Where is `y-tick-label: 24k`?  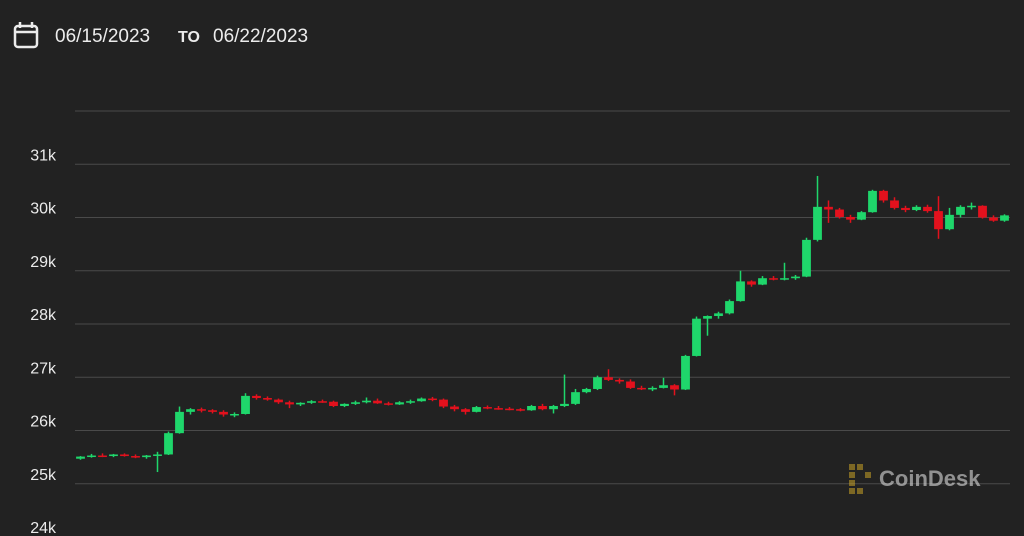
y-tick-label: 24k is located at coordinates (43, 528).